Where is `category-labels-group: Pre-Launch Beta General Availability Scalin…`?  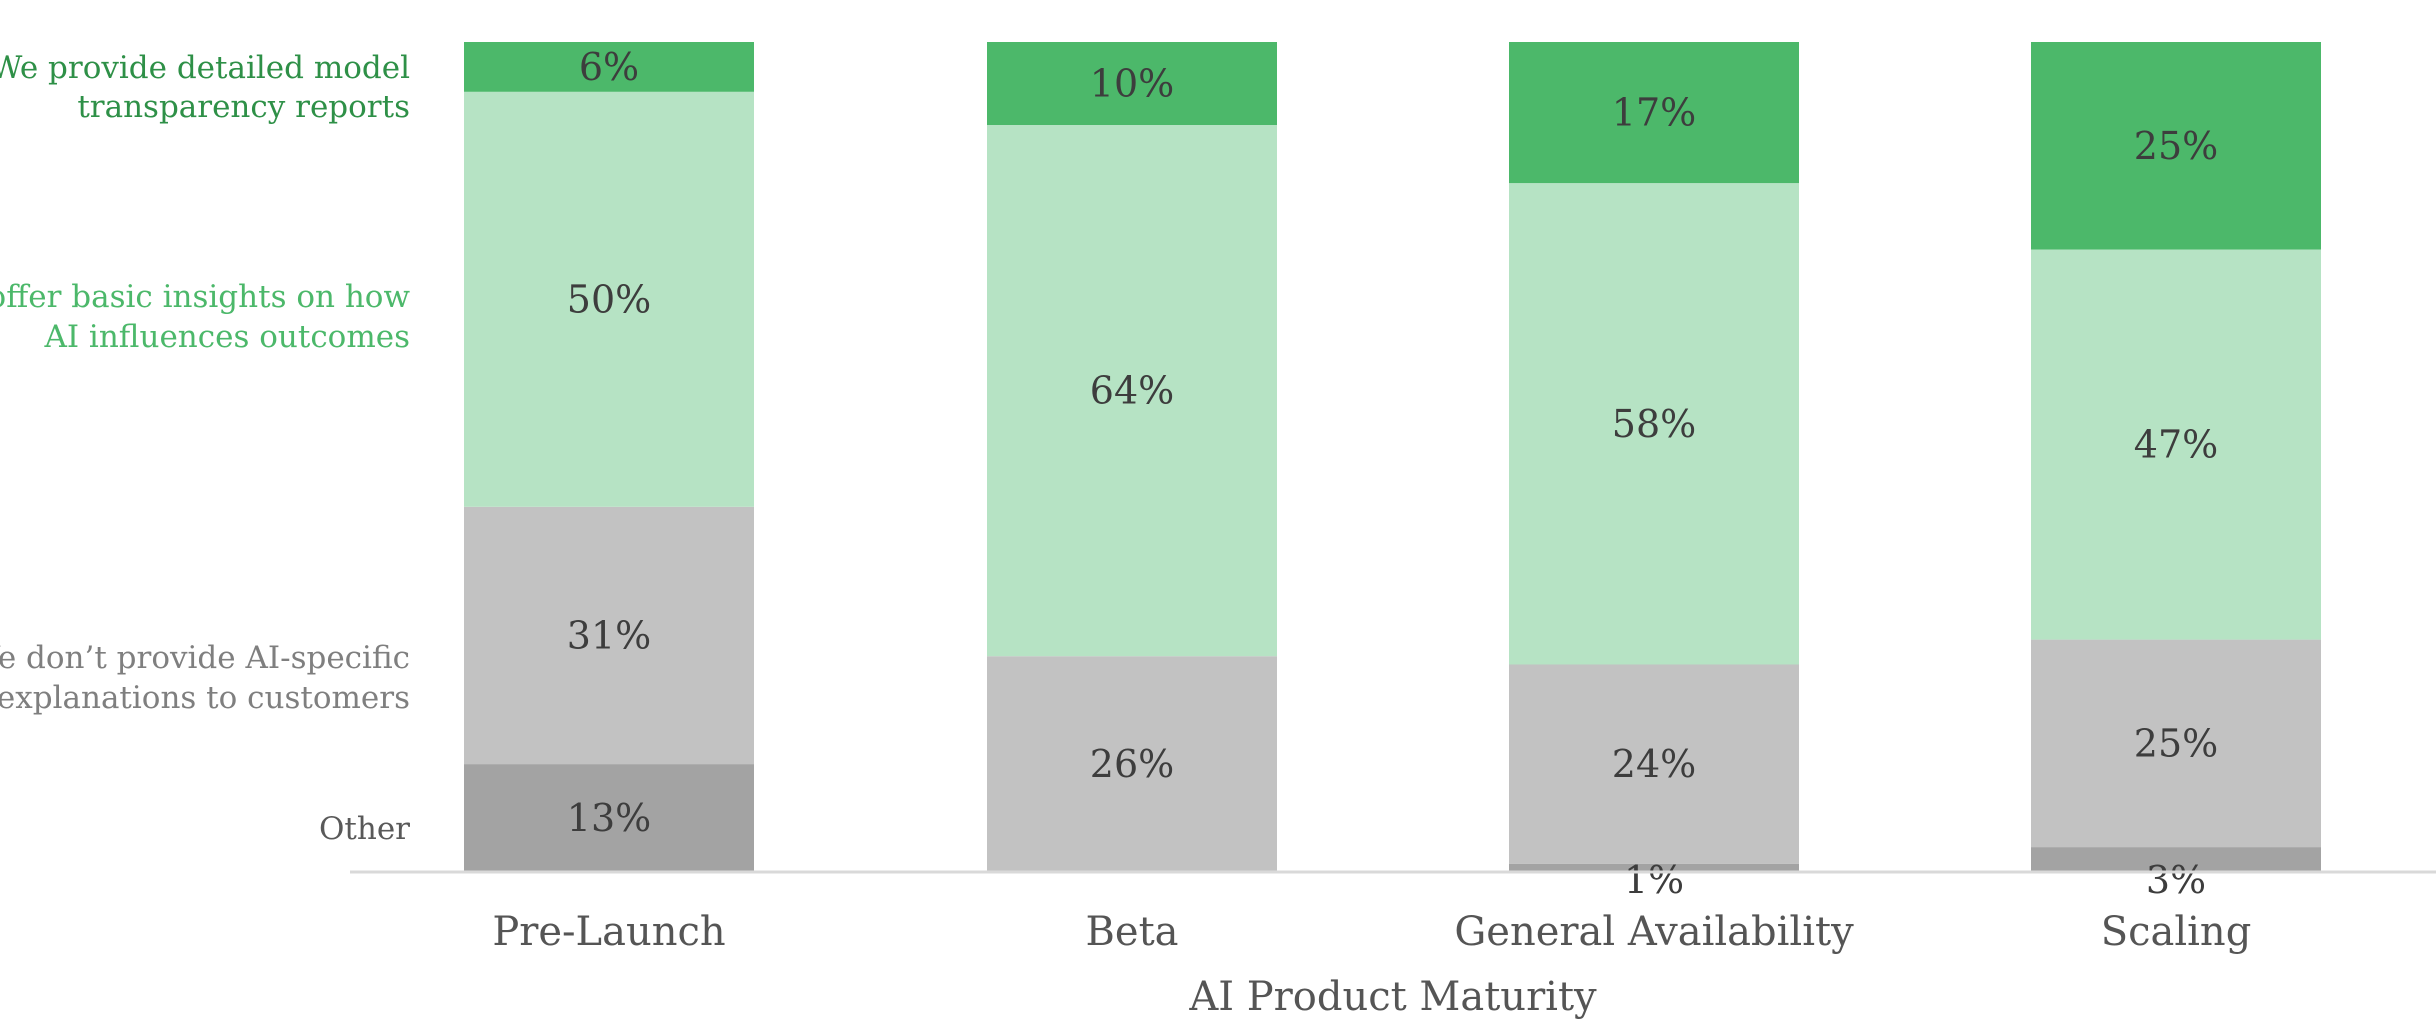 category-labels-group: Pre-Launch Beta General Availability Scalin… is located at coordinates (1371, 932).